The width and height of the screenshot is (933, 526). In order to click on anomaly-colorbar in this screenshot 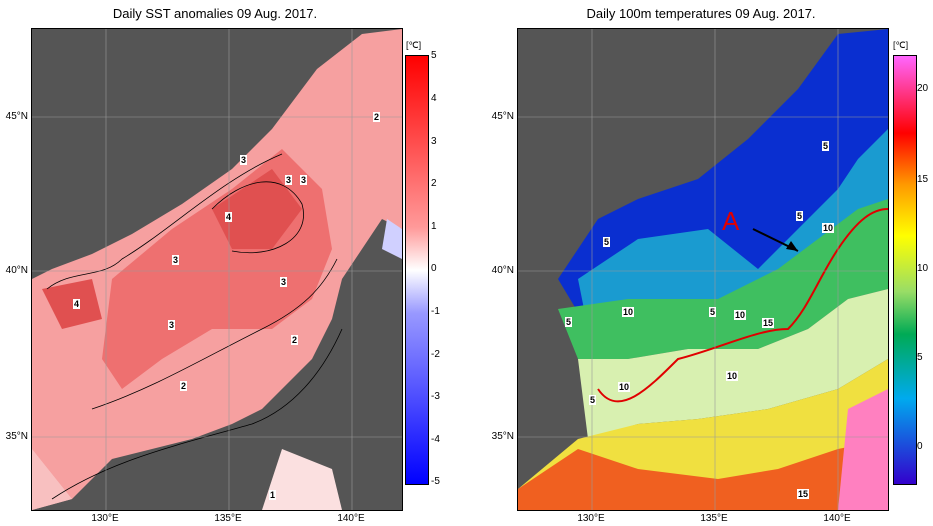, I will do `click(417, 270)`.